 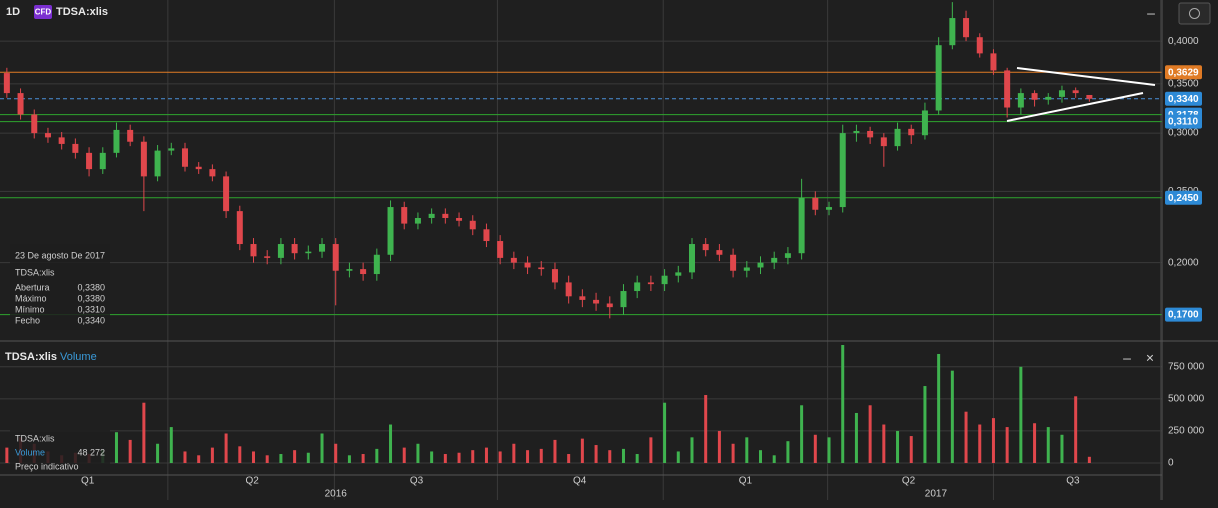 I want to click on volume-info-symbol: TDSA:xlis, so click(x=35, y=438).